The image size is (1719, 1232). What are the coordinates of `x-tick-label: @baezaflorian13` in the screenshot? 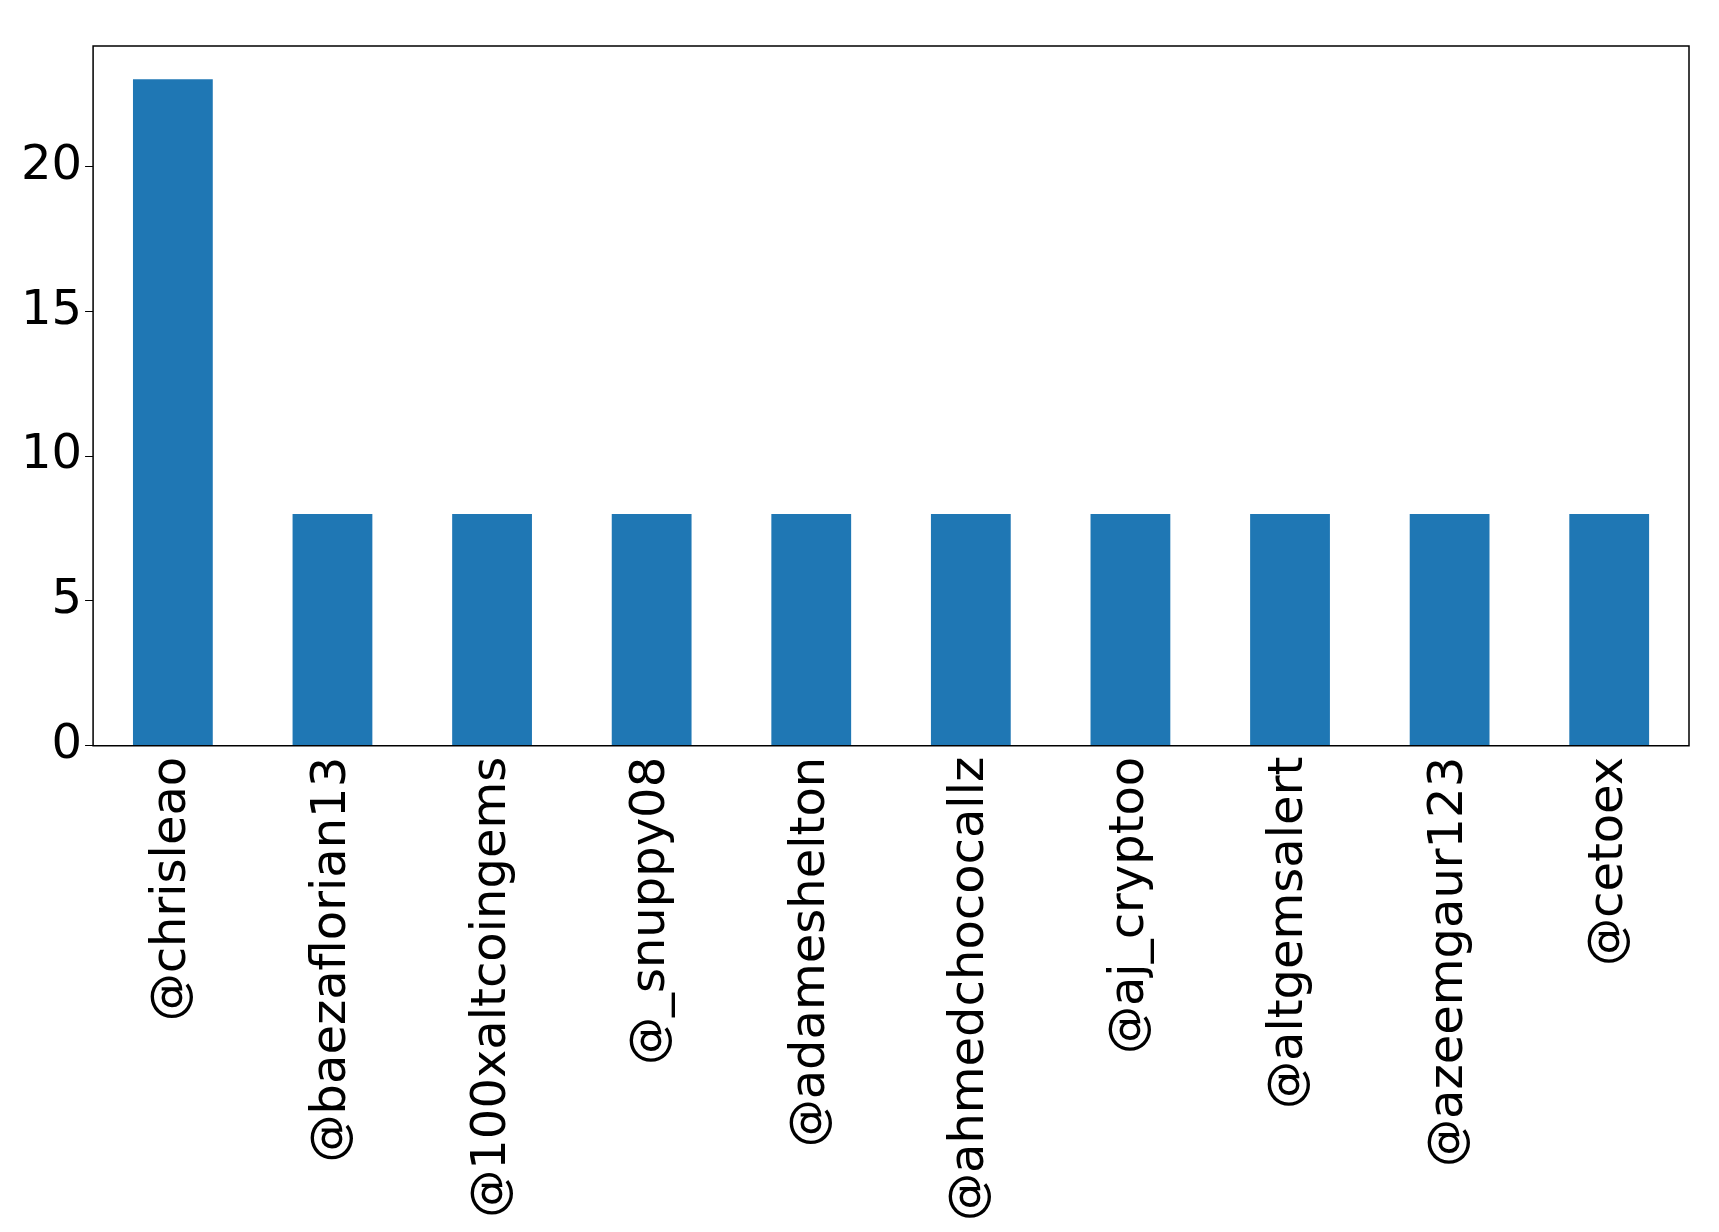 It's located at (327, 959).